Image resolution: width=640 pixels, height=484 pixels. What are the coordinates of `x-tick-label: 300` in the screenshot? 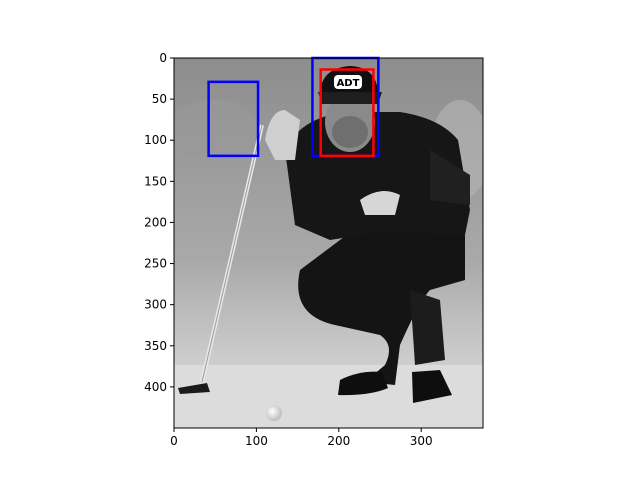 It's located at (421, 441).